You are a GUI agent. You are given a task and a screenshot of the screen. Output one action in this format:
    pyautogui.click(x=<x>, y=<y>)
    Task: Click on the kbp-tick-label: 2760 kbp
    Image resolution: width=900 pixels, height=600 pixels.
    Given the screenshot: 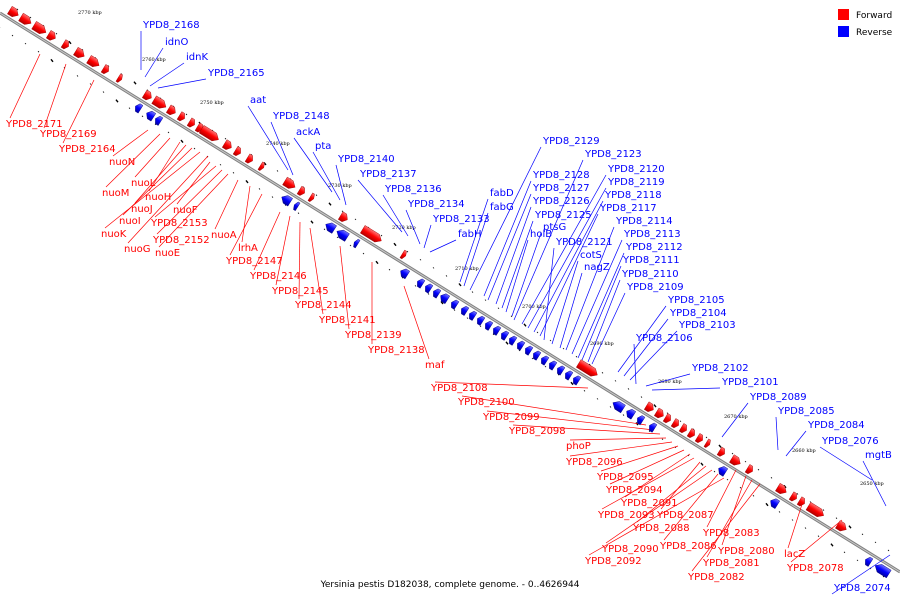 What is the action you would take?
    pyautogui.click(x=154, y=60)
    